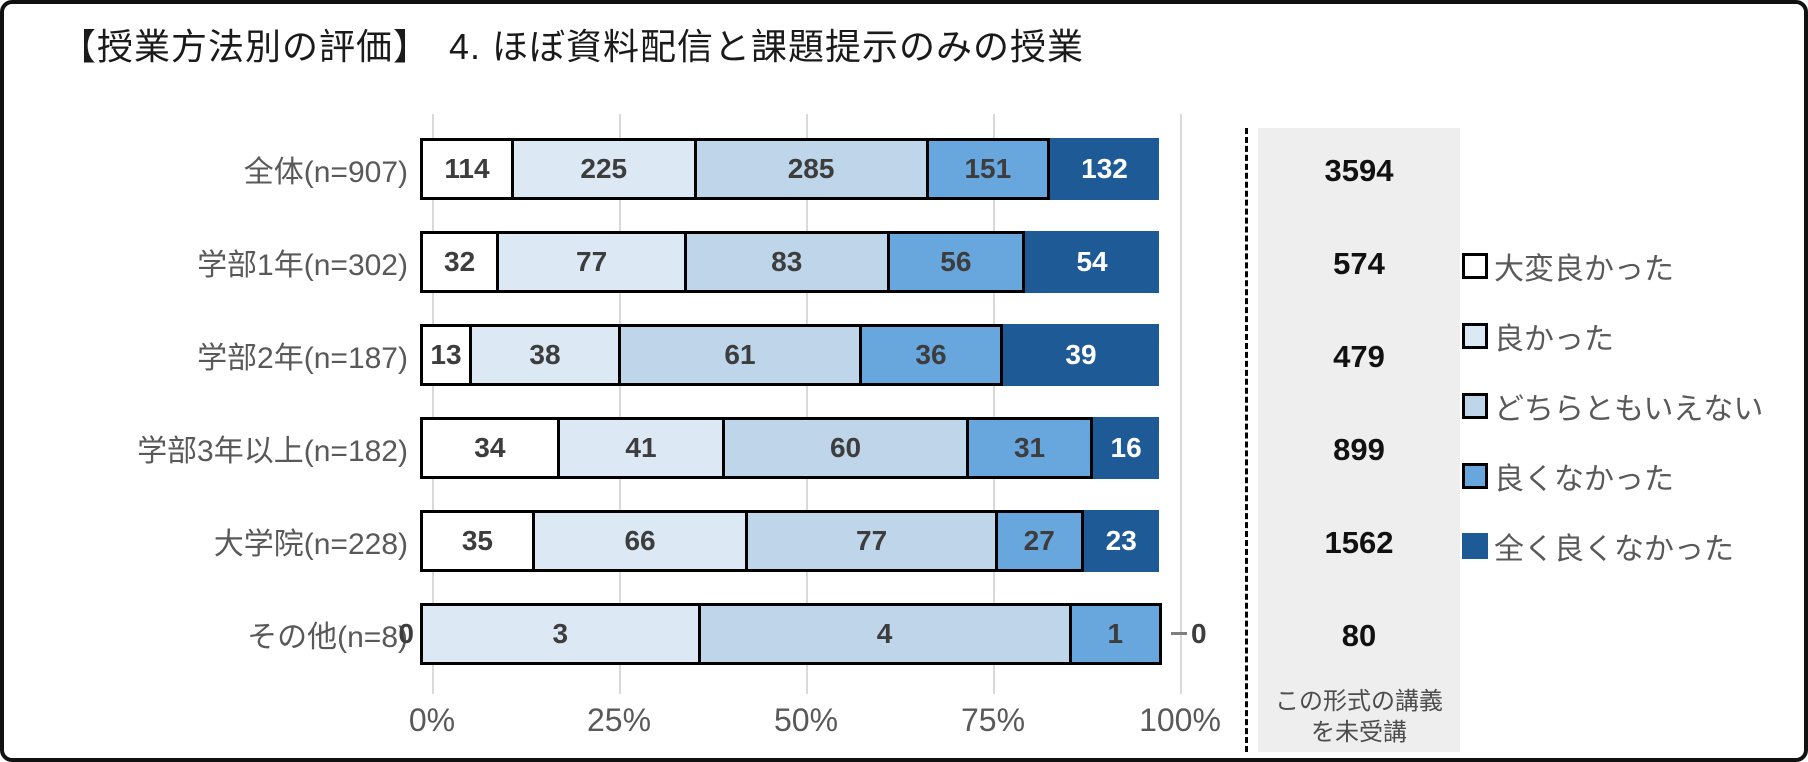  Describe the element at coordinates (327, 637) in the screenshot. I see `row-label: その他(n=8)` at that location.